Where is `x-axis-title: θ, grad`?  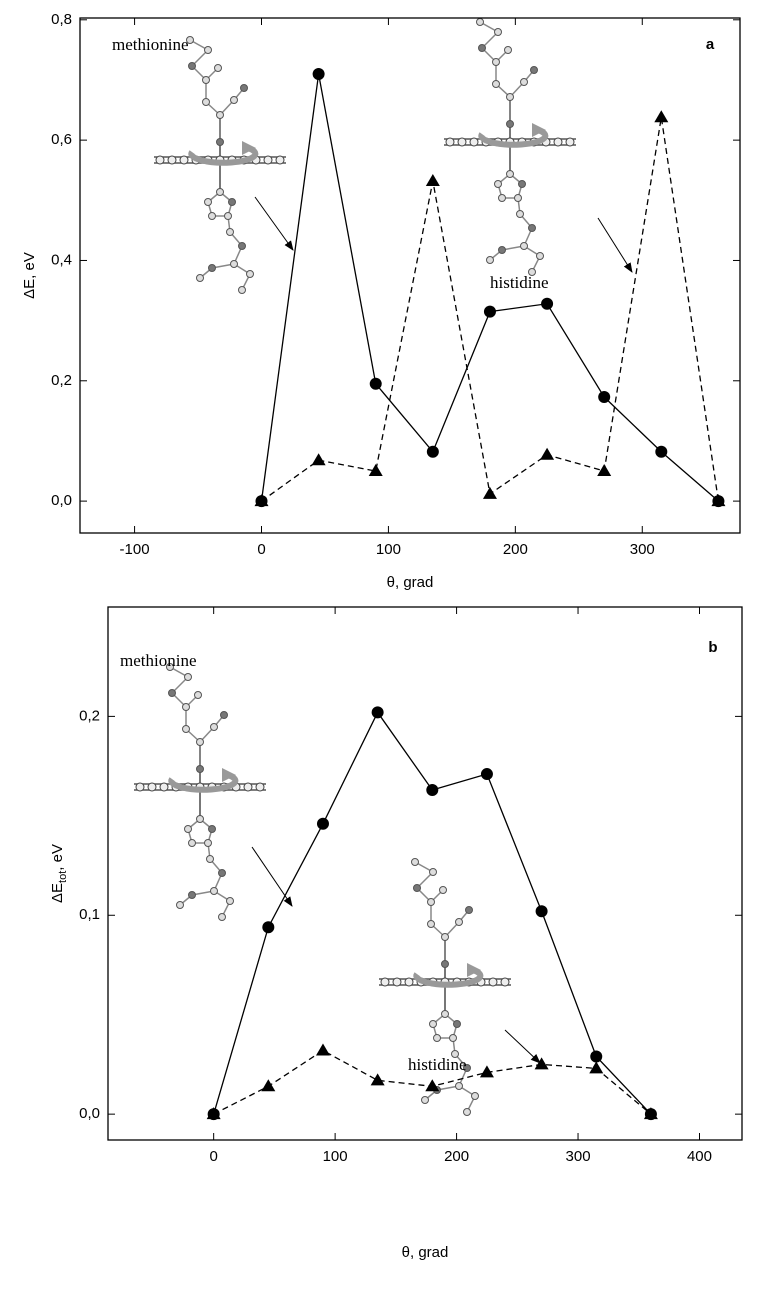 x-axis-title: θ, grad is located at coordinates (425, 1252).